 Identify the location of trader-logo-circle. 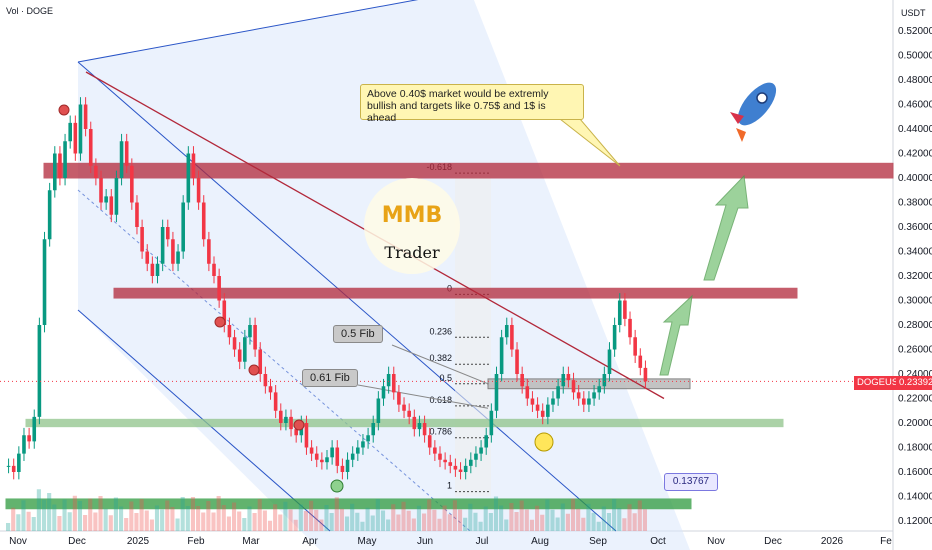
(412, 226).